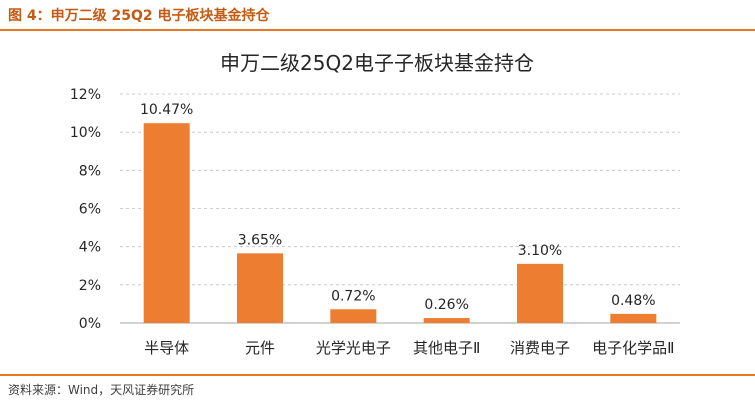  Describe the element at coordinates (101, 390) in the screenshot. I see `source-note: 资料来源：Wind，天风证券研究所` at that location.